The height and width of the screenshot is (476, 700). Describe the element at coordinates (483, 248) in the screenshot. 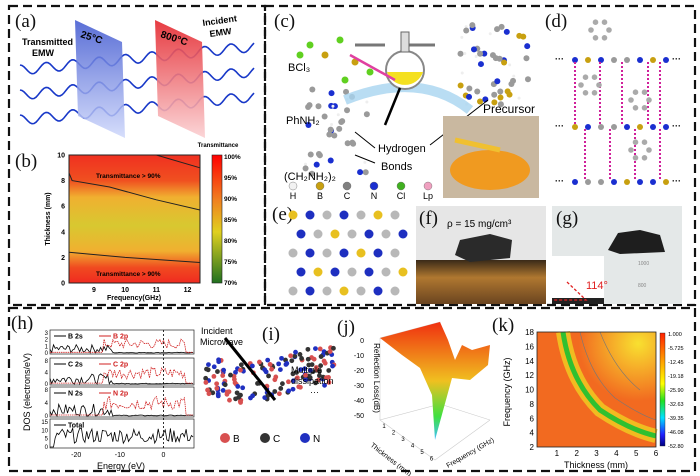

I see `aerogel-sample` at that location.